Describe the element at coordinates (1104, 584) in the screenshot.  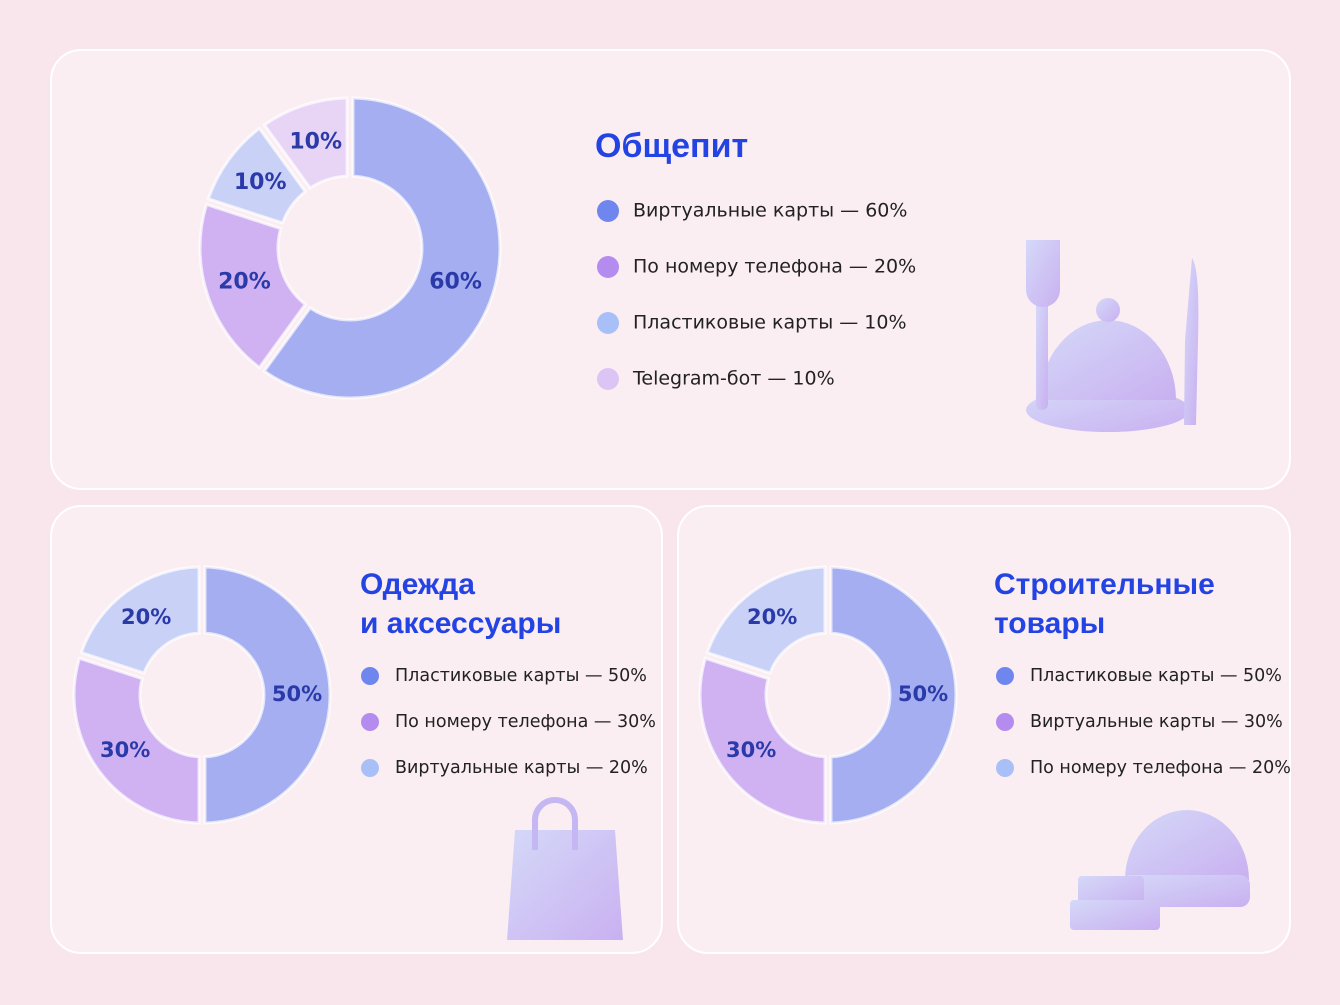
I see `chart-title: Строительные` at that location.